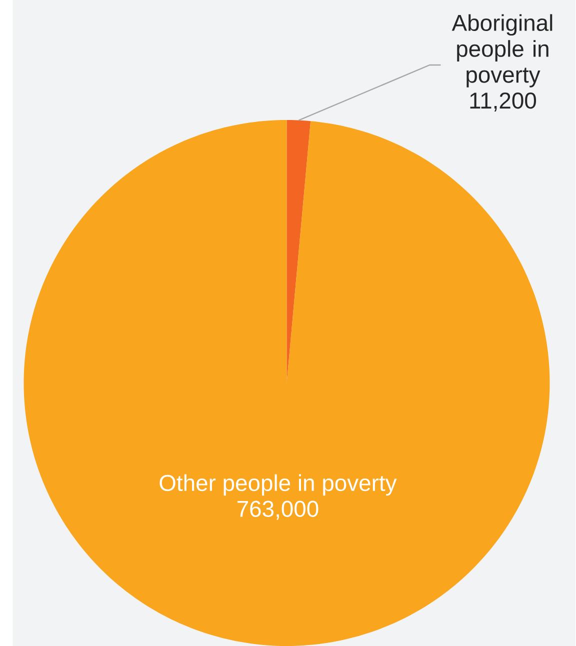 The image size is (576, 646). Describe the element at coordinates (502, 51) in the screenshot. I see `slice-label: Aboriginal people in poverty` at that location.